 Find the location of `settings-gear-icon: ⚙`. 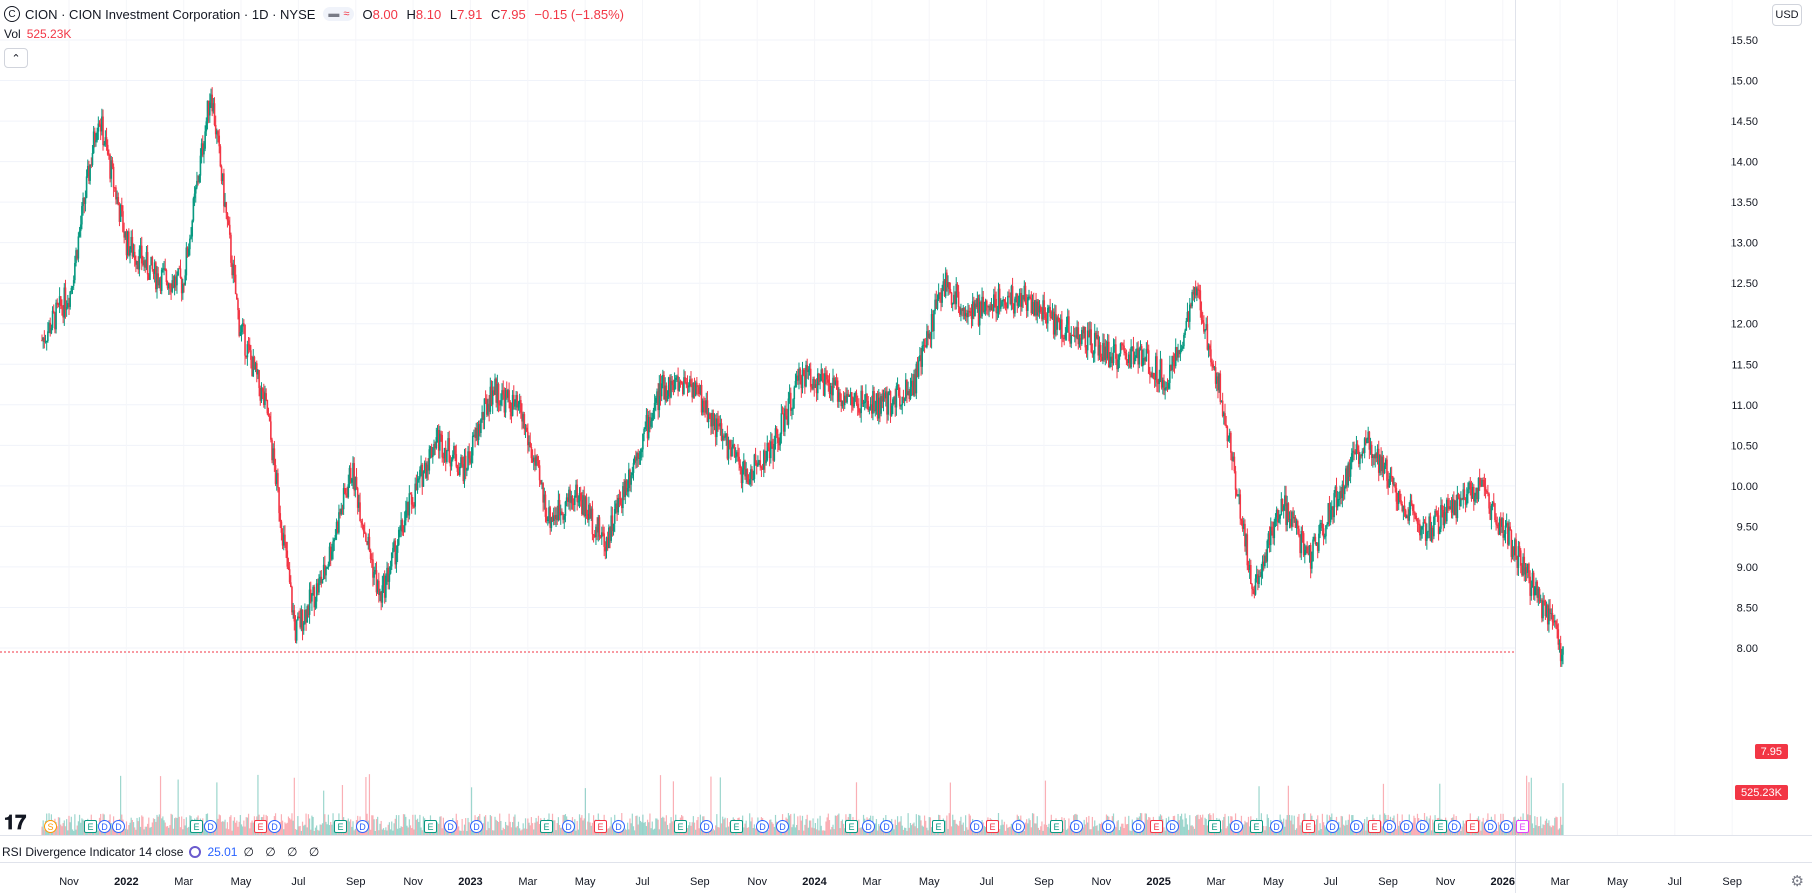

settings-gear-icon: ⚙ is located at coordinates (1797, 881).